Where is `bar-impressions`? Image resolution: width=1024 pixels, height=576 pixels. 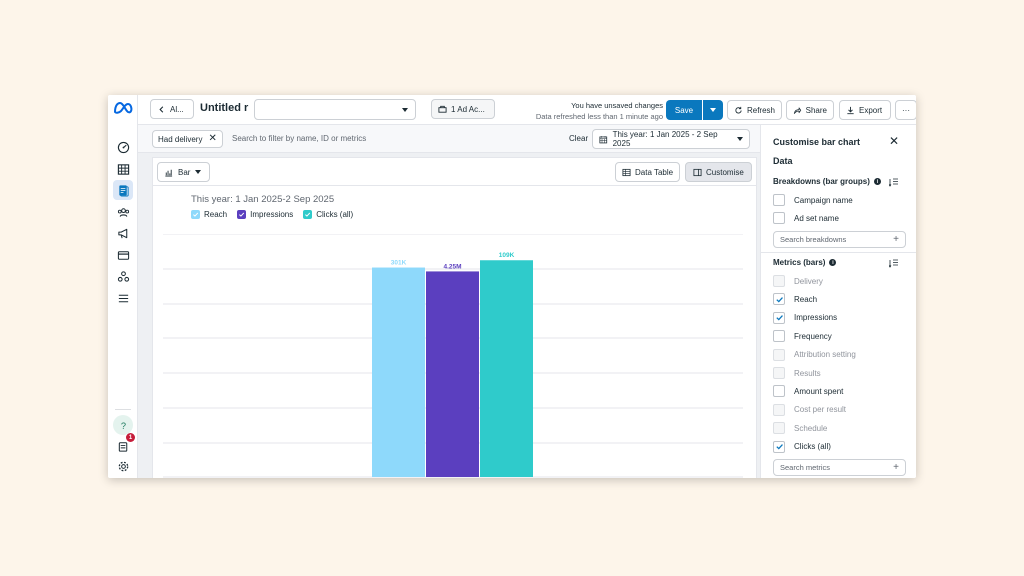
bar-impressions is located at coordinates (452, 374).